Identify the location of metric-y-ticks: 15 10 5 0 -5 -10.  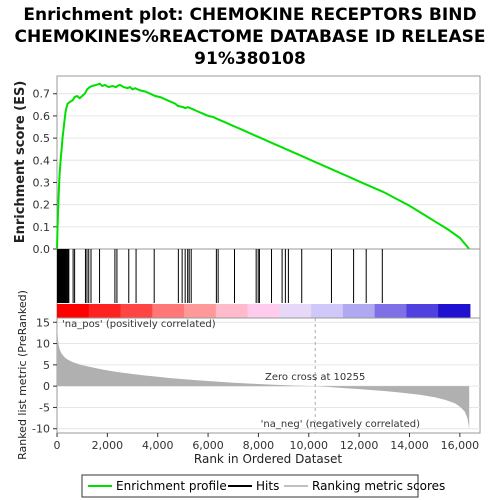
(44, 376).